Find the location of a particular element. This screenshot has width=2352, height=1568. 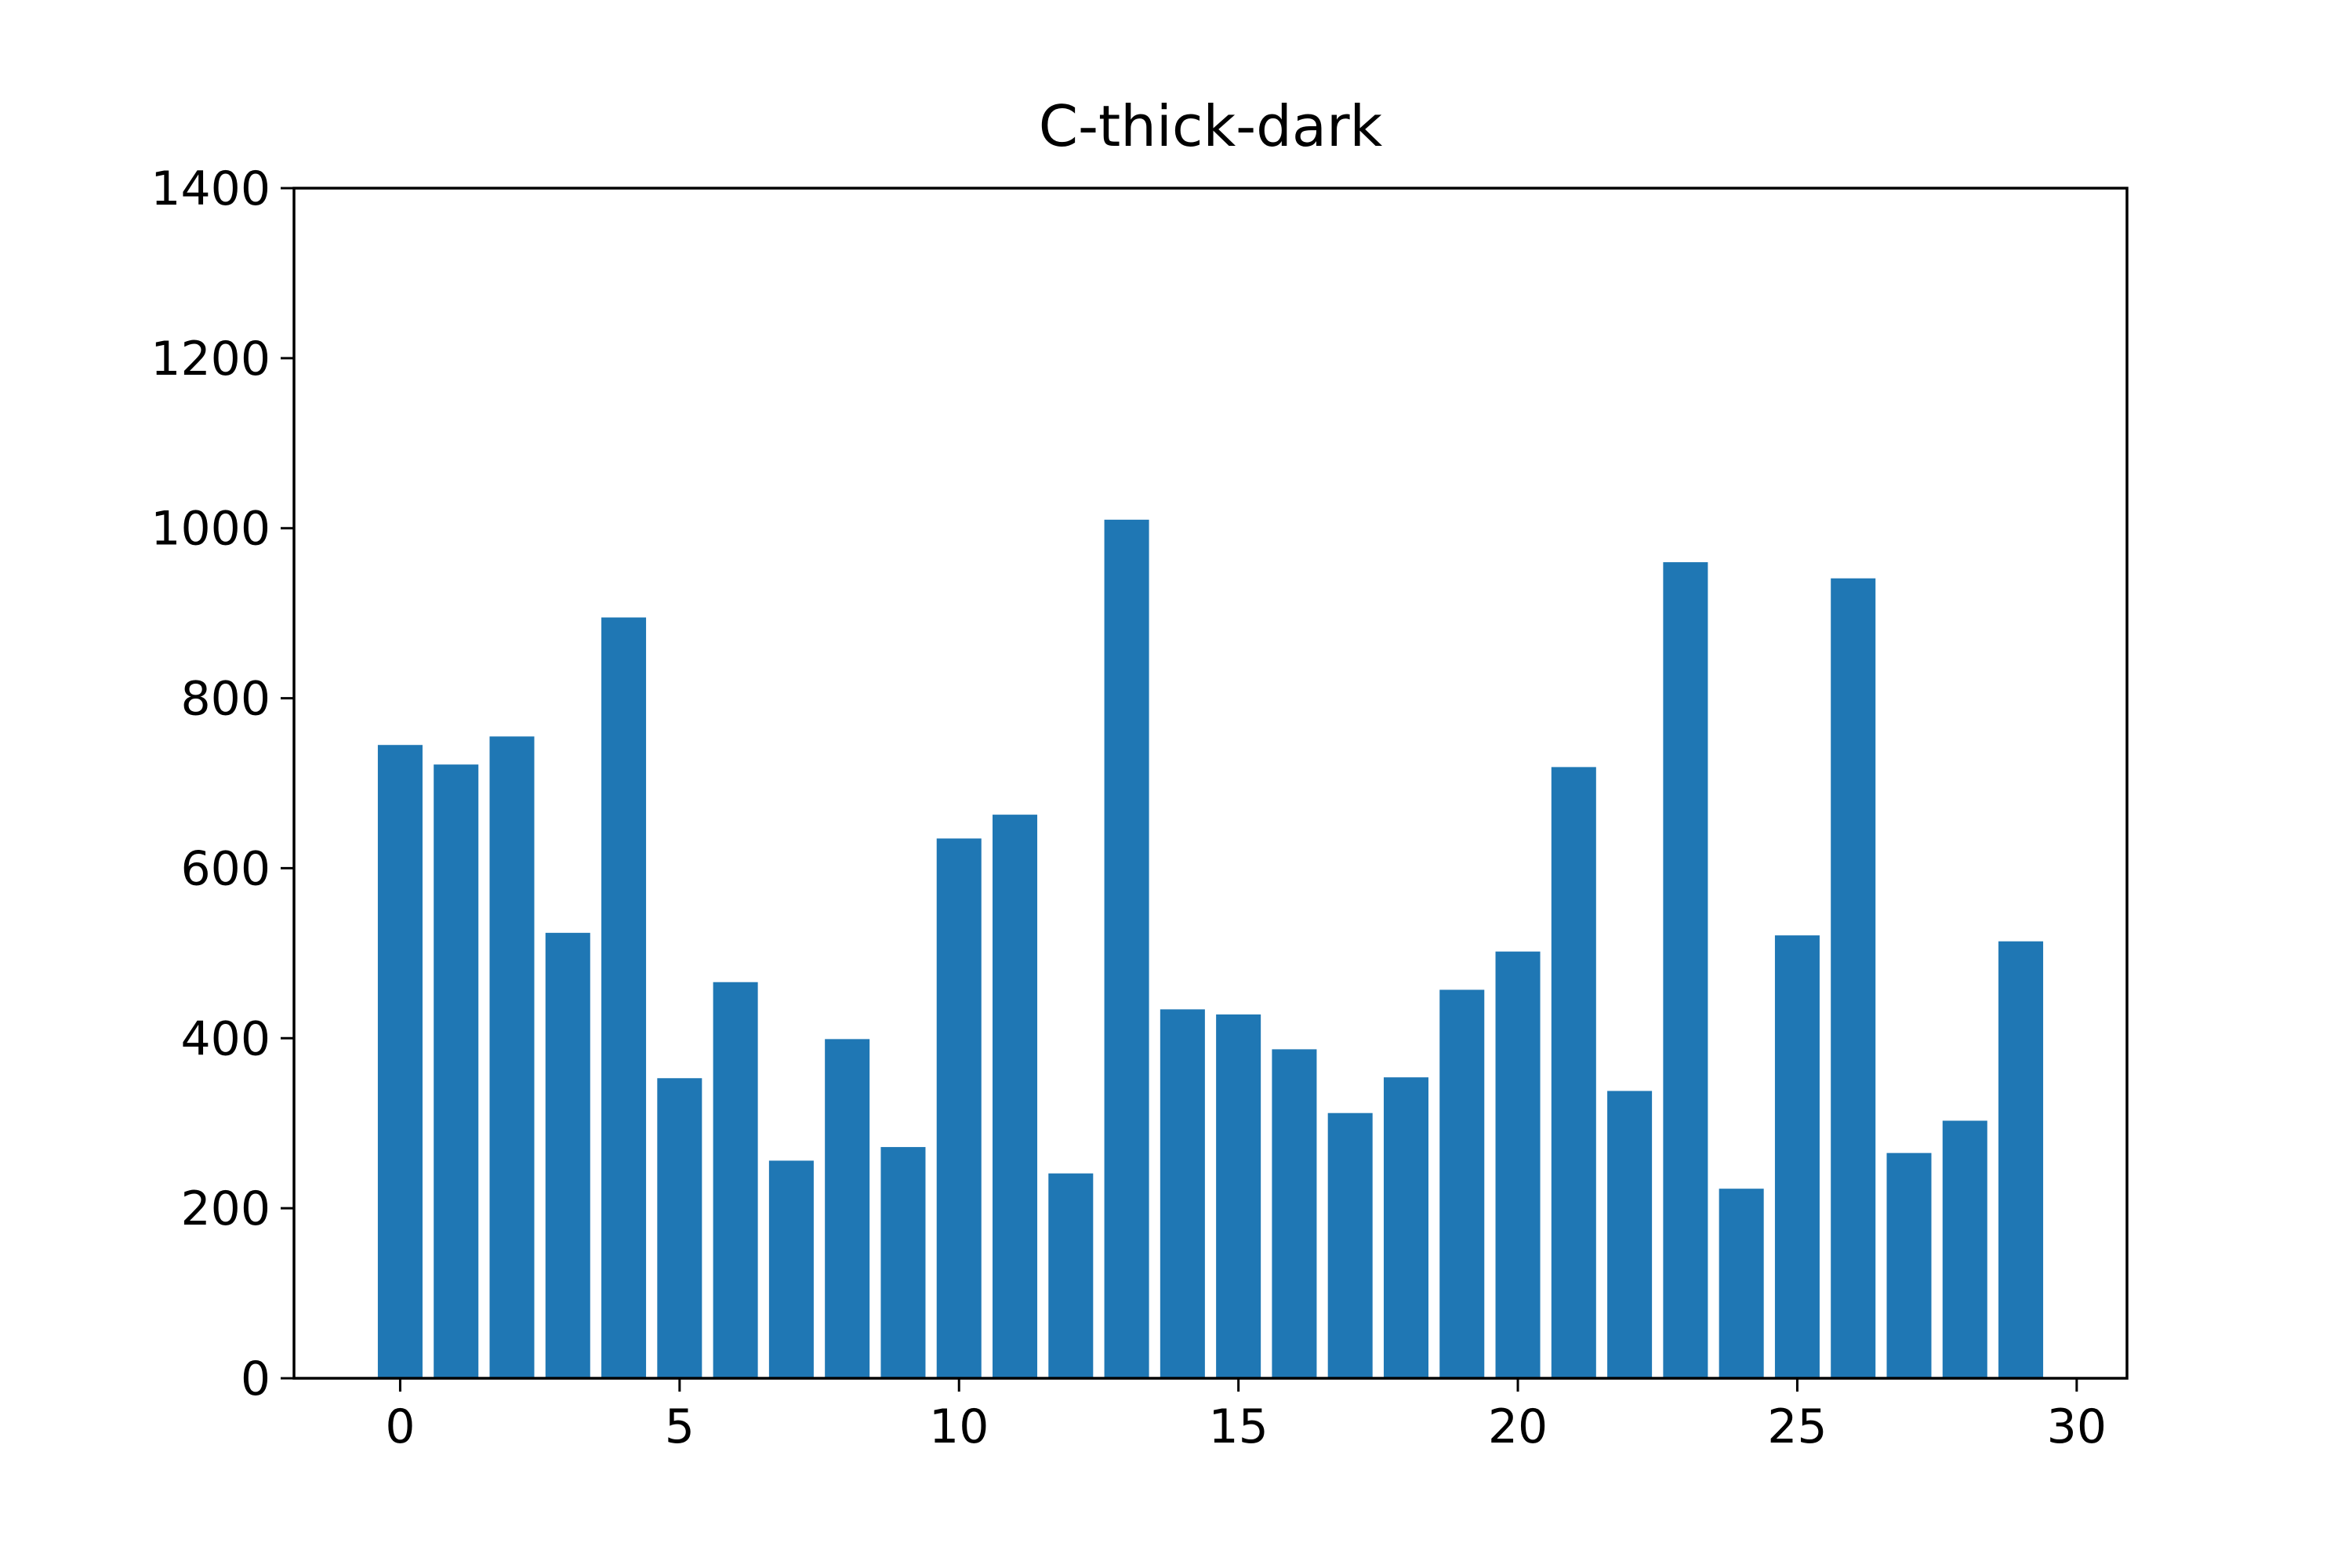

x-tick-label: 20 is located at coordinates (1518, 1426).